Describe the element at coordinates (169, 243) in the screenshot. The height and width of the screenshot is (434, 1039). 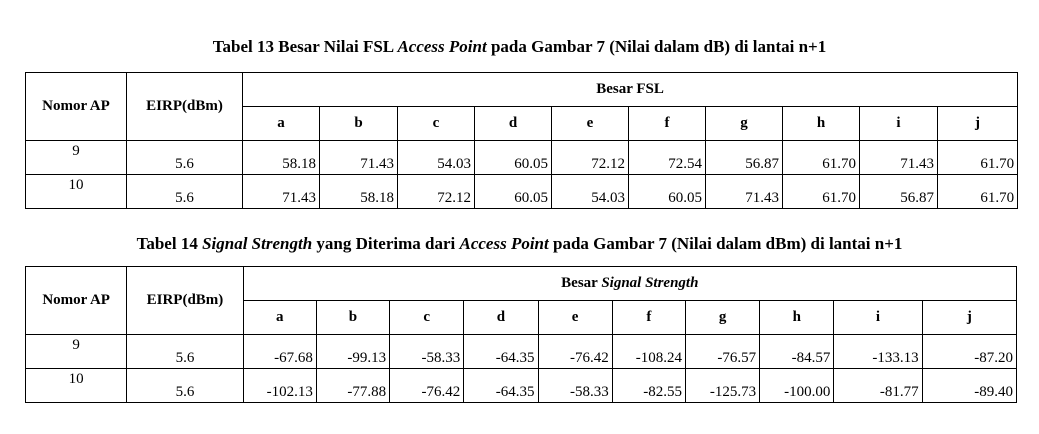
I see `caption-text: Tabel 14` at that location.